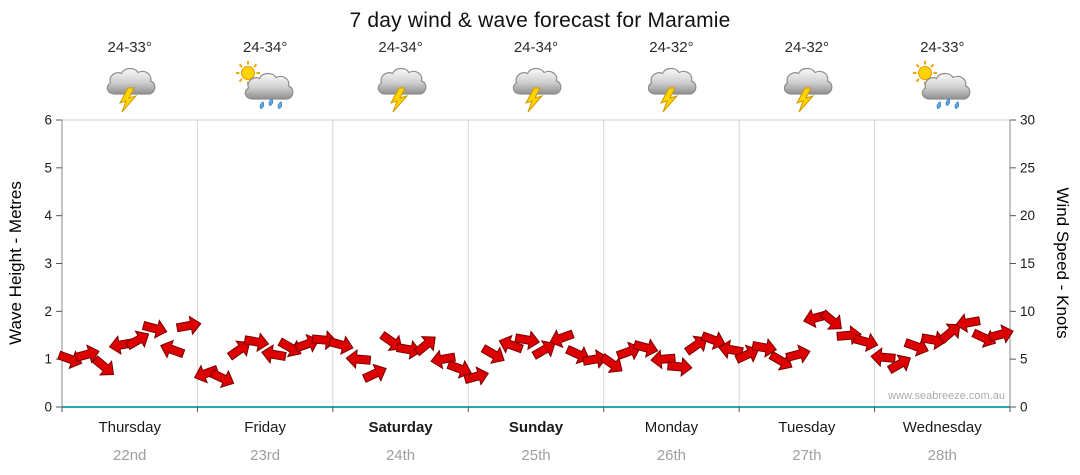 This screenshot has width=1080, height=475. Describe the element at coordinates (1027, 167) in the screenshot. I see `right-axis-tick-label: 25` at that location.